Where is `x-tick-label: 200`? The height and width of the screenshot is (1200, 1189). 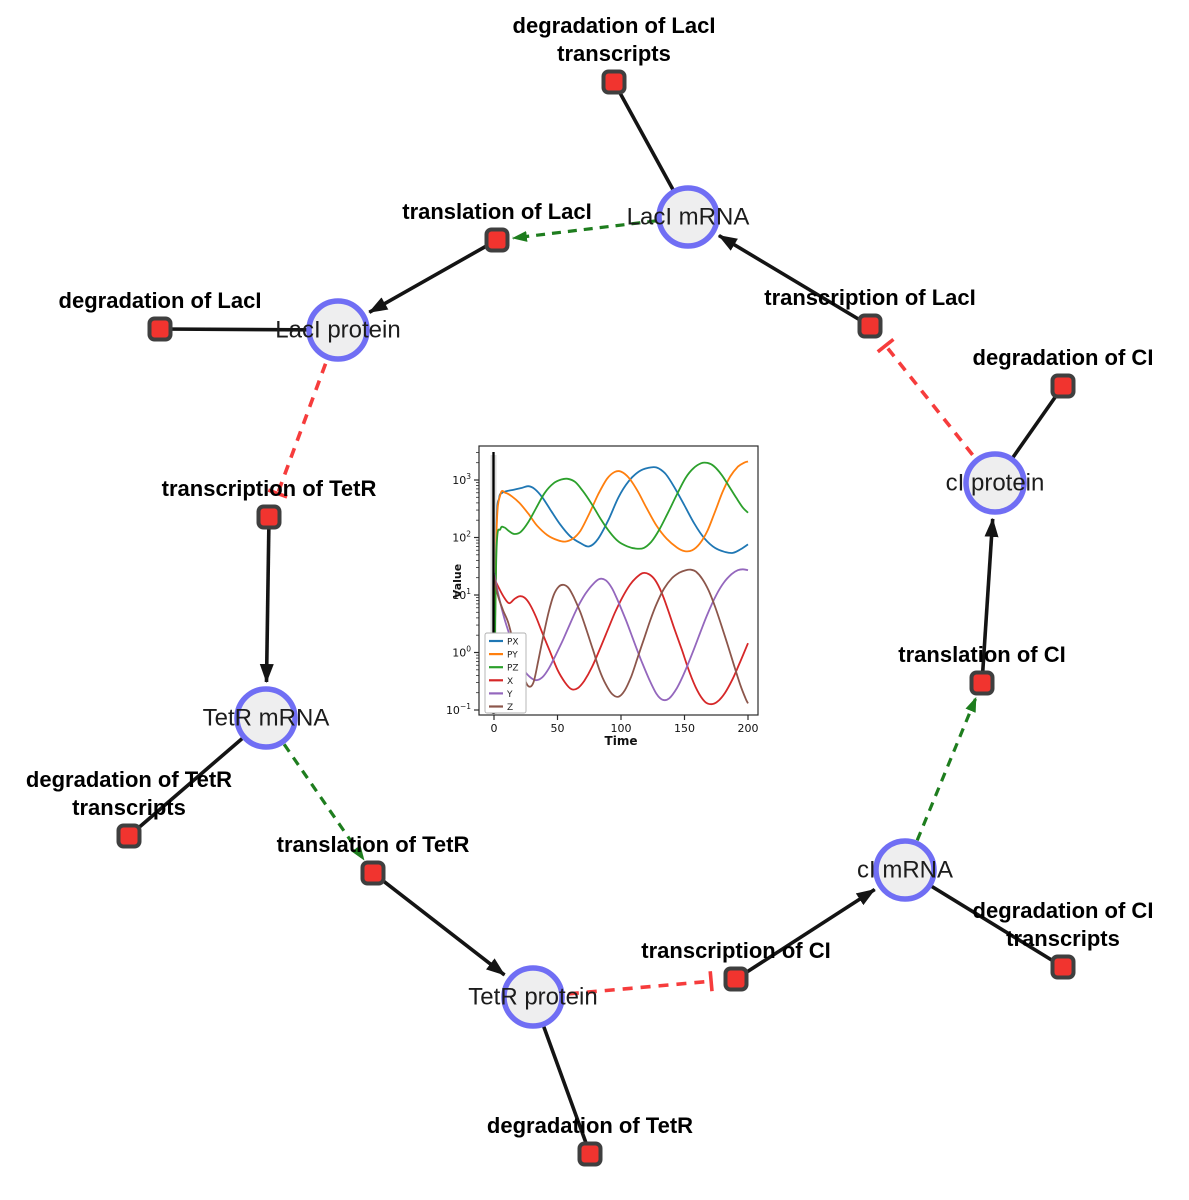
x-tick-label: 200 is located at coordinates (748, 728).